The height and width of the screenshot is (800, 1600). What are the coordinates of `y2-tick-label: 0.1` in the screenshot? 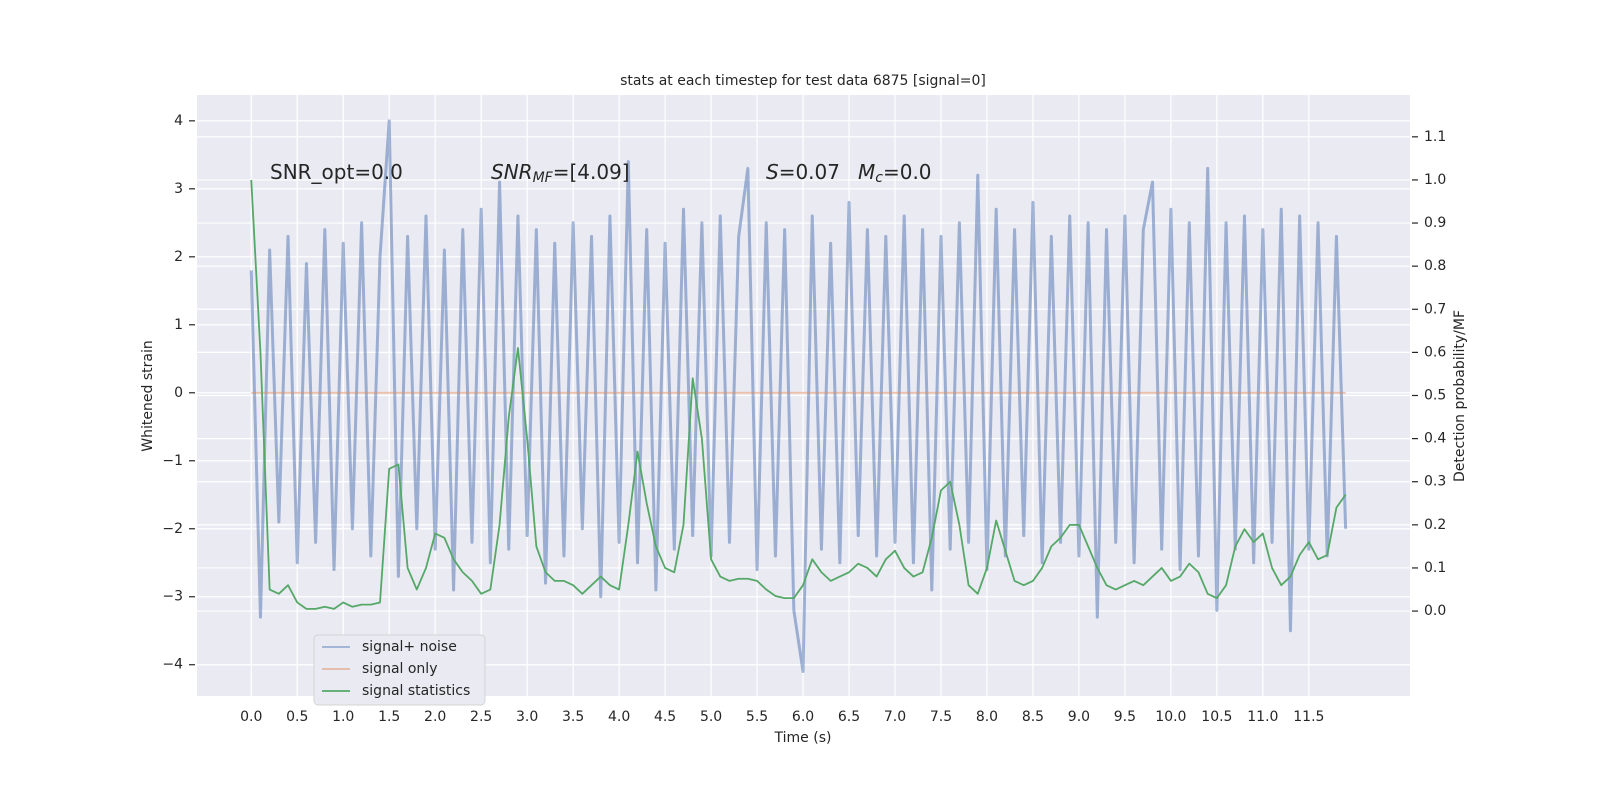 It's located at (1435, 568).